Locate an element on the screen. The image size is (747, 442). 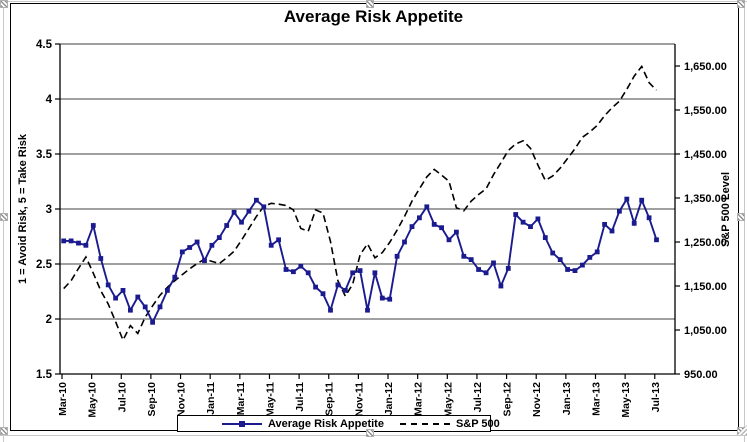
x-axis-tick-label: Sep-12 is located at coordinates (508, 399).